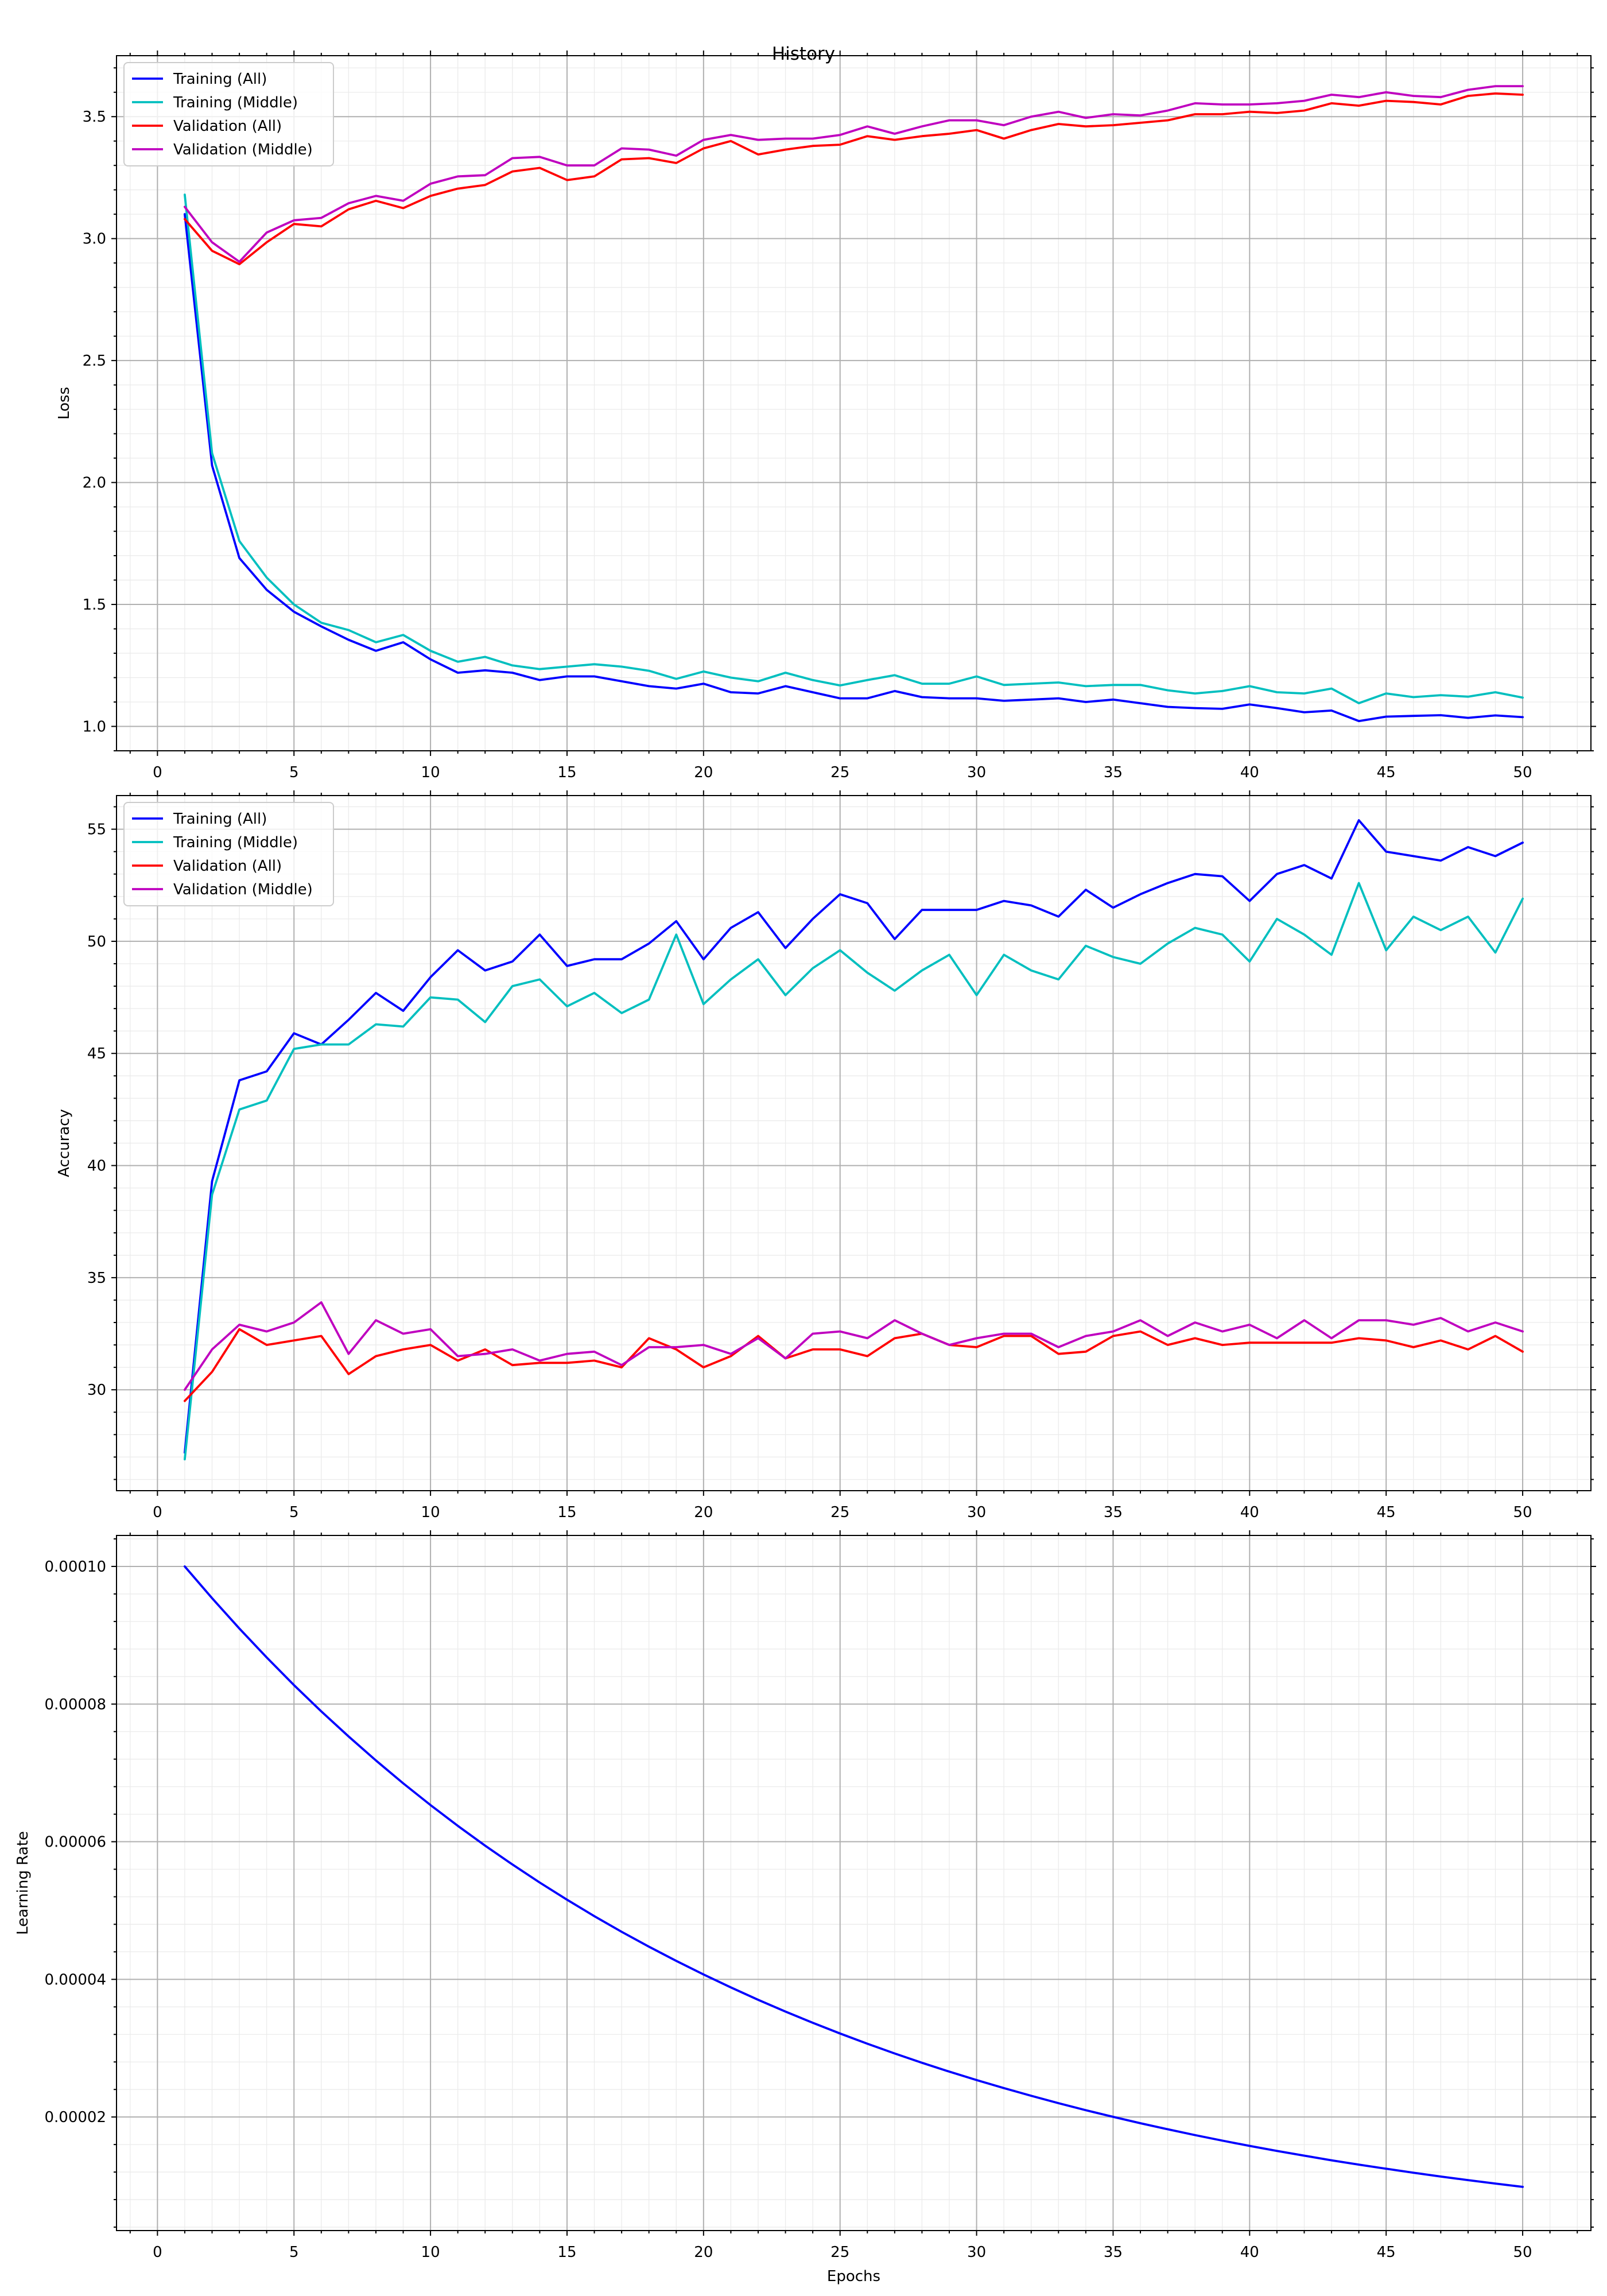  Describe the element at coordinates (94, 727) in the screenshot. I see `y-tick-label: 1.0` at that location.